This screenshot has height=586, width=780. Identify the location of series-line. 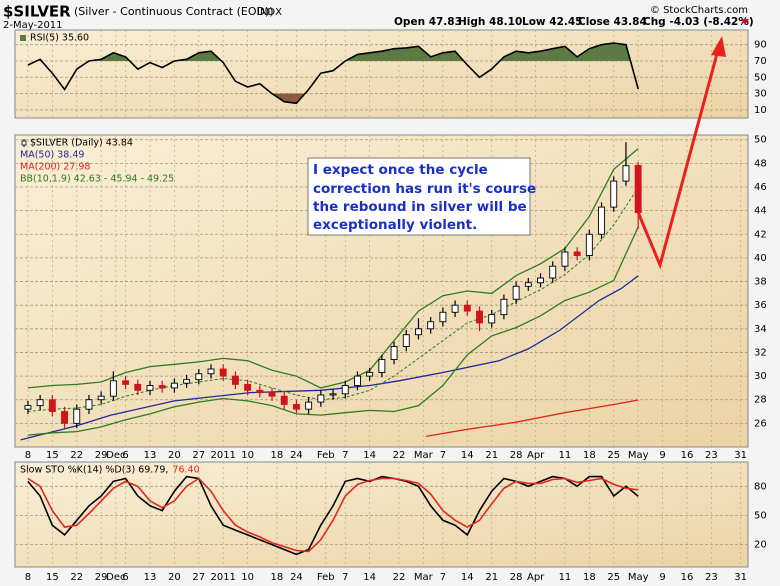
(333, 73).